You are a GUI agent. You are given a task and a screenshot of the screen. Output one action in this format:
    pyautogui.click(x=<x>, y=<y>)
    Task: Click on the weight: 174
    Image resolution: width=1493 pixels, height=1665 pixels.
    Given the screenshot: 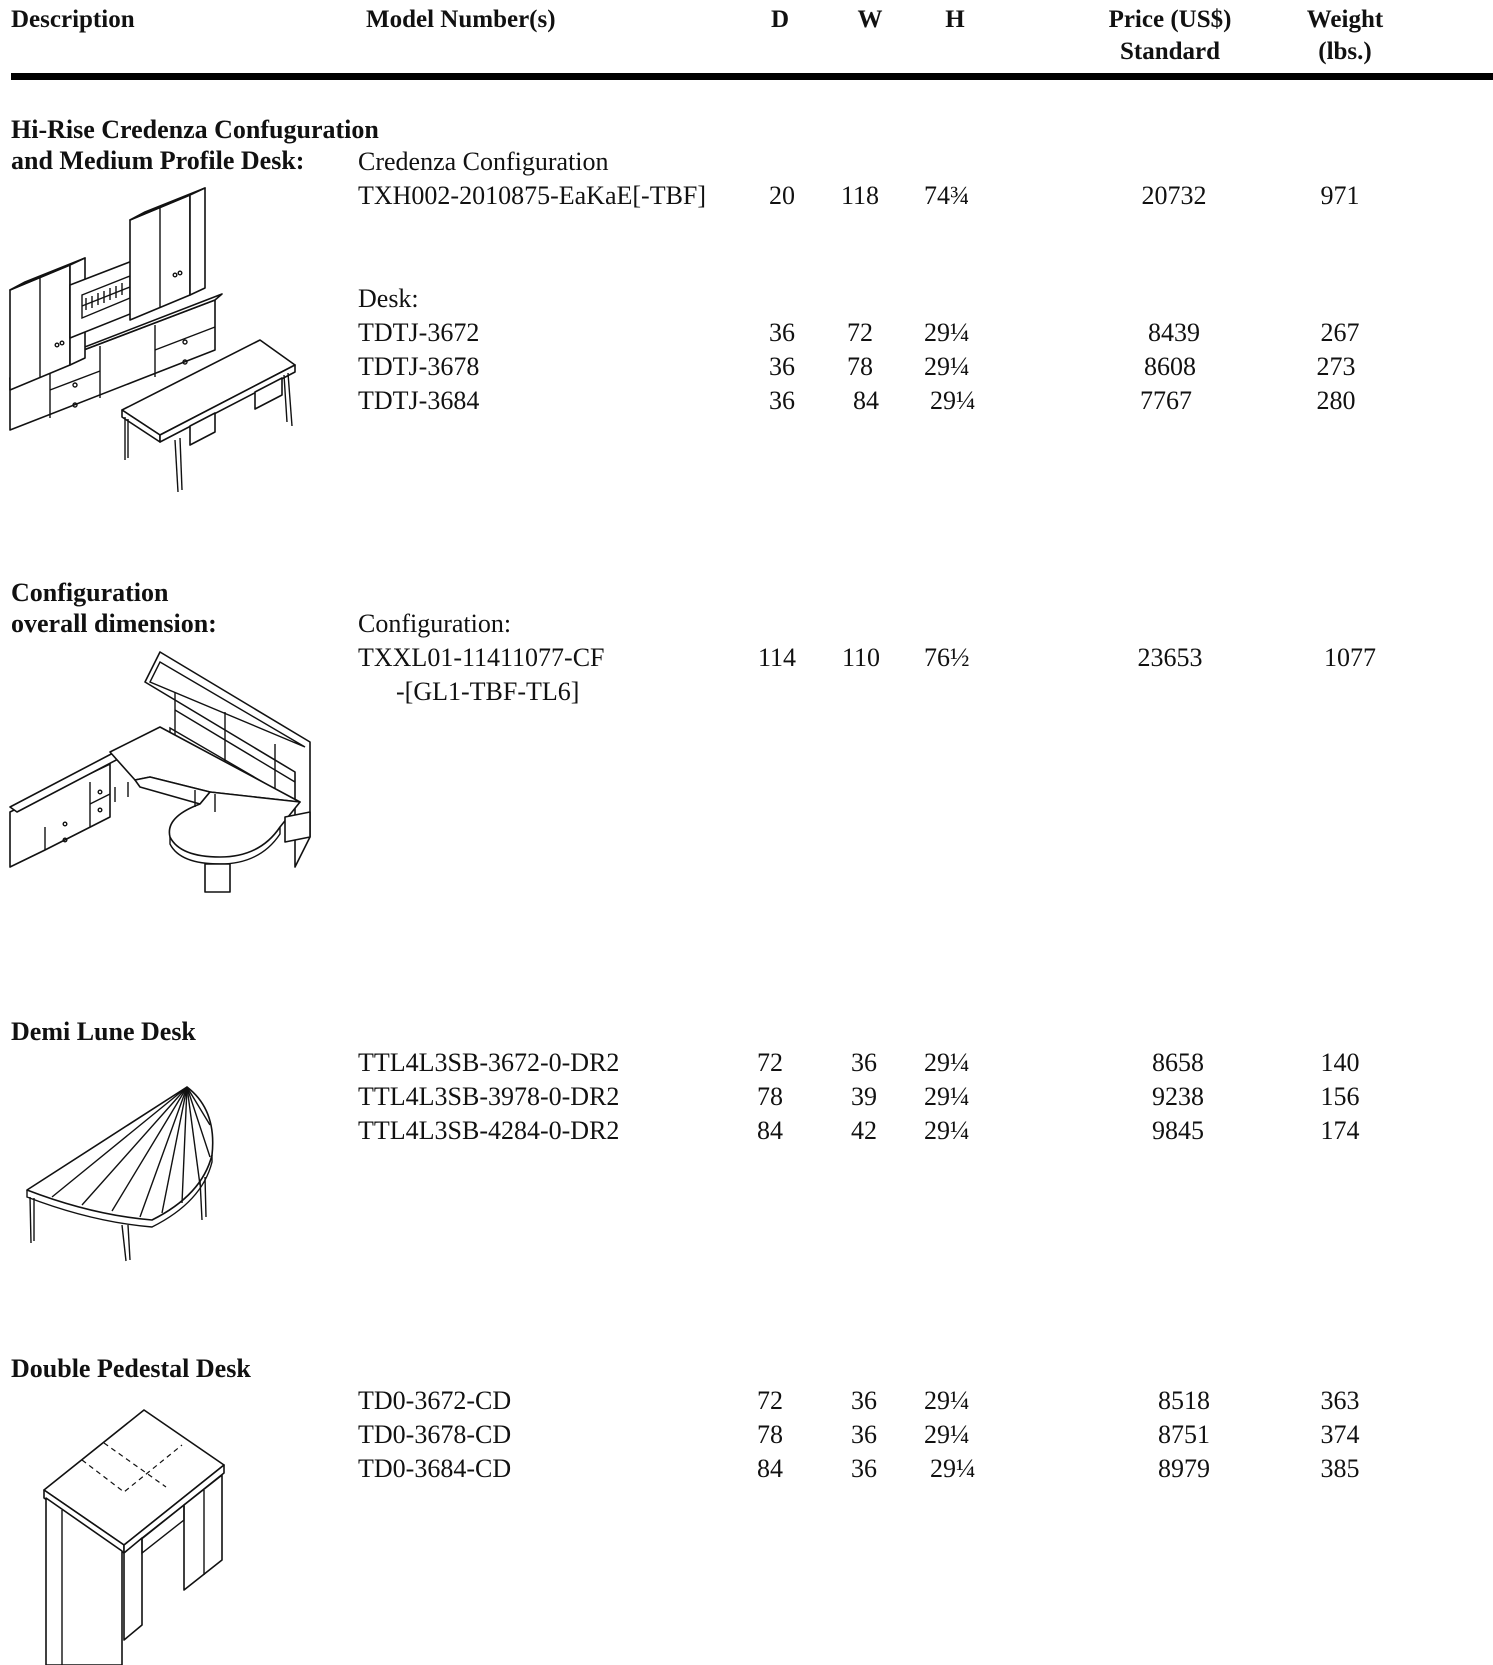 What is the action you would take?
    pyautogui.click(x=1340, y=1130)
    